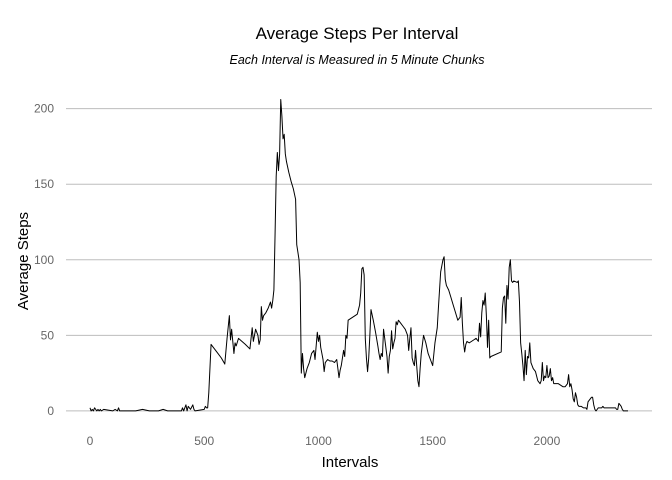  What do you see at coordinates (90, 441) in the screenshot?
I see `x-tick-label: 0` at bounding box center [90, 441].